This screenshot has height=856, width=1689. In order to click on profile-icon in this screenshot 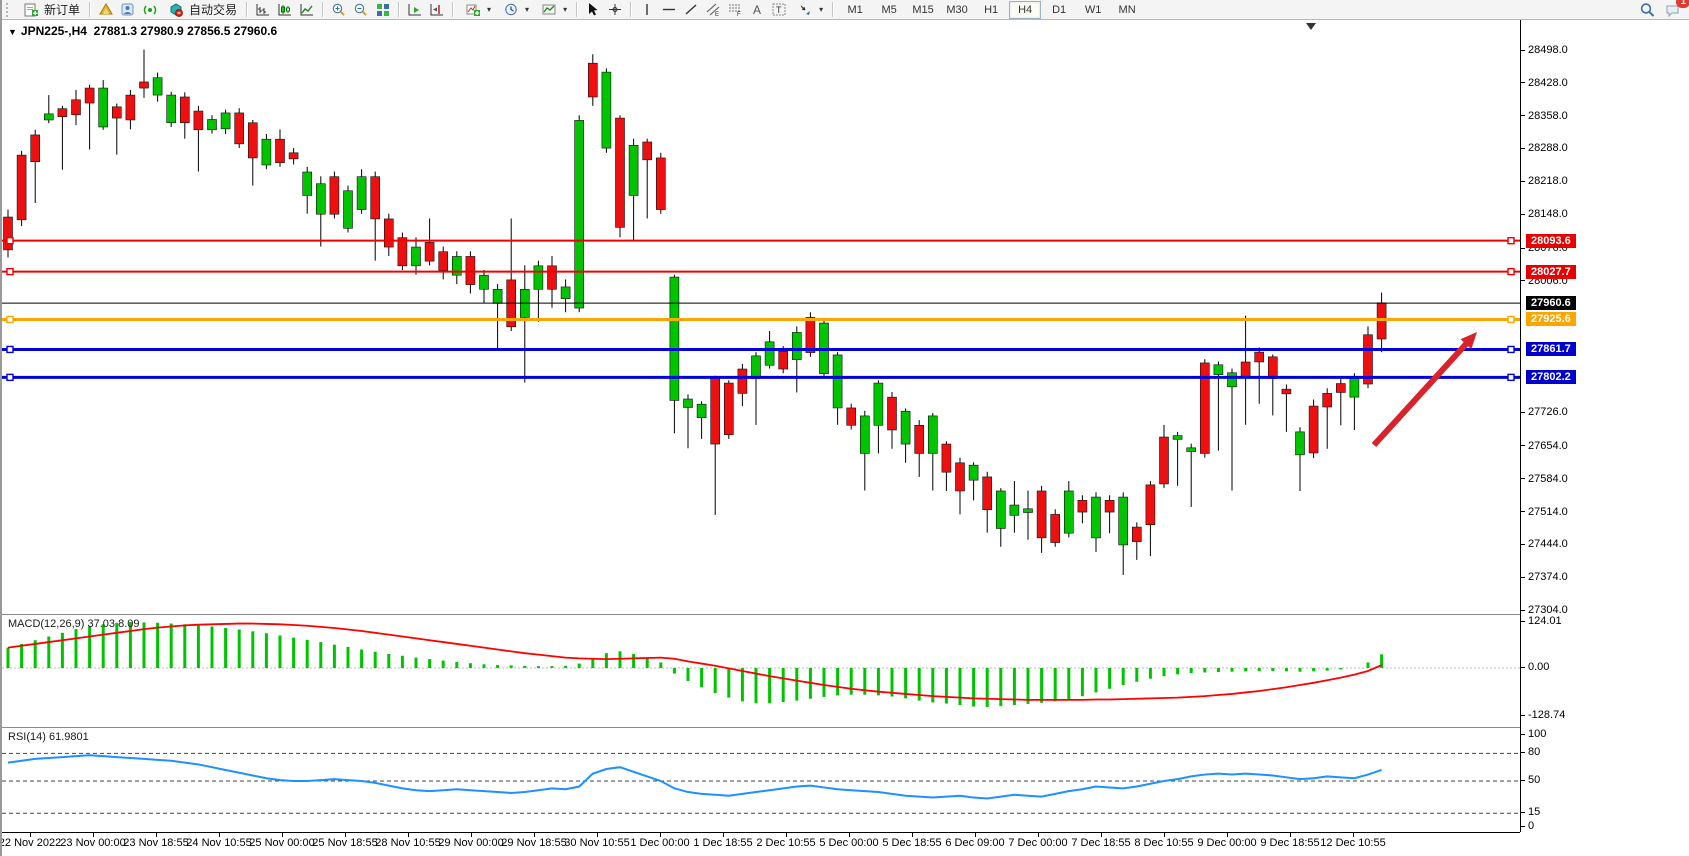, I will do `click(128, 9)`.